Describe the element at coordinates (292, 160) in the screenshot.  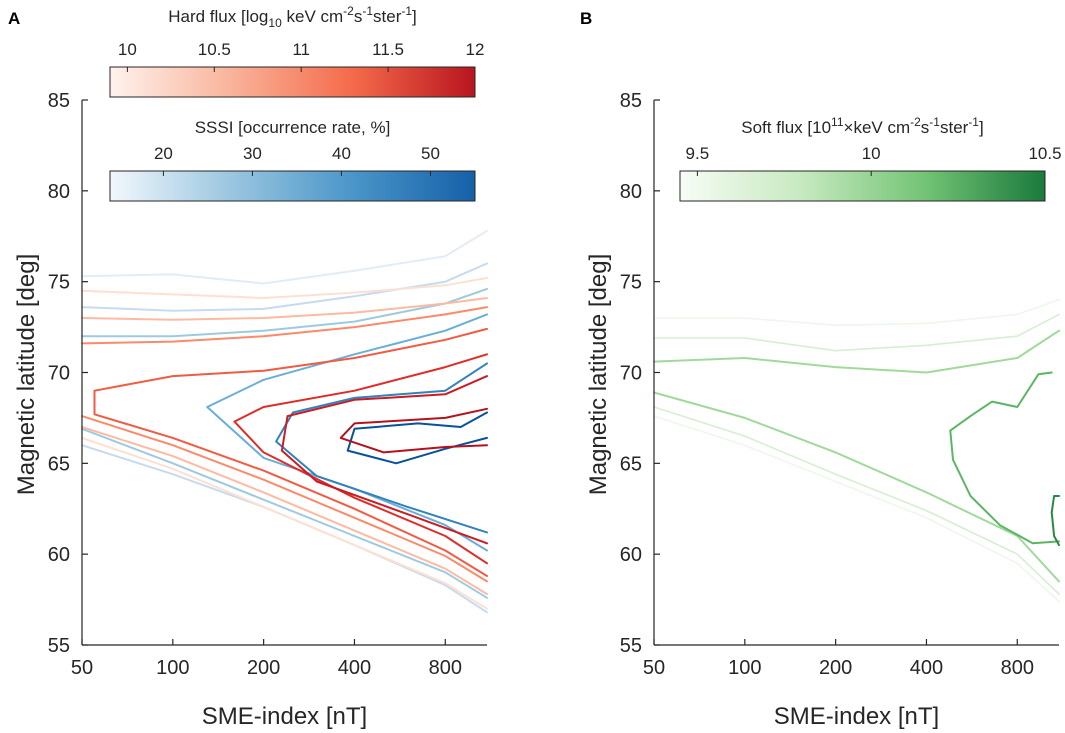
I see `colorbar-sssi: 20 30 40 50 SSSI [occurrence rate, %]` at that location.